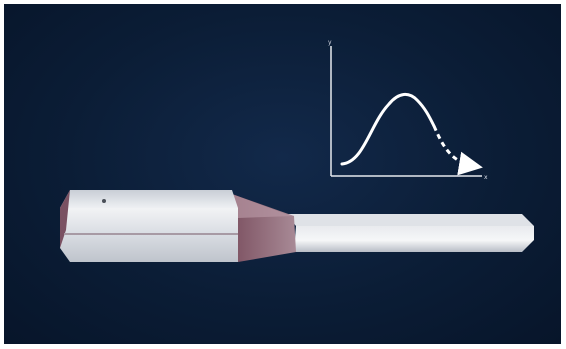  I want to click on y-axis-letter: y, so click(330, 42).